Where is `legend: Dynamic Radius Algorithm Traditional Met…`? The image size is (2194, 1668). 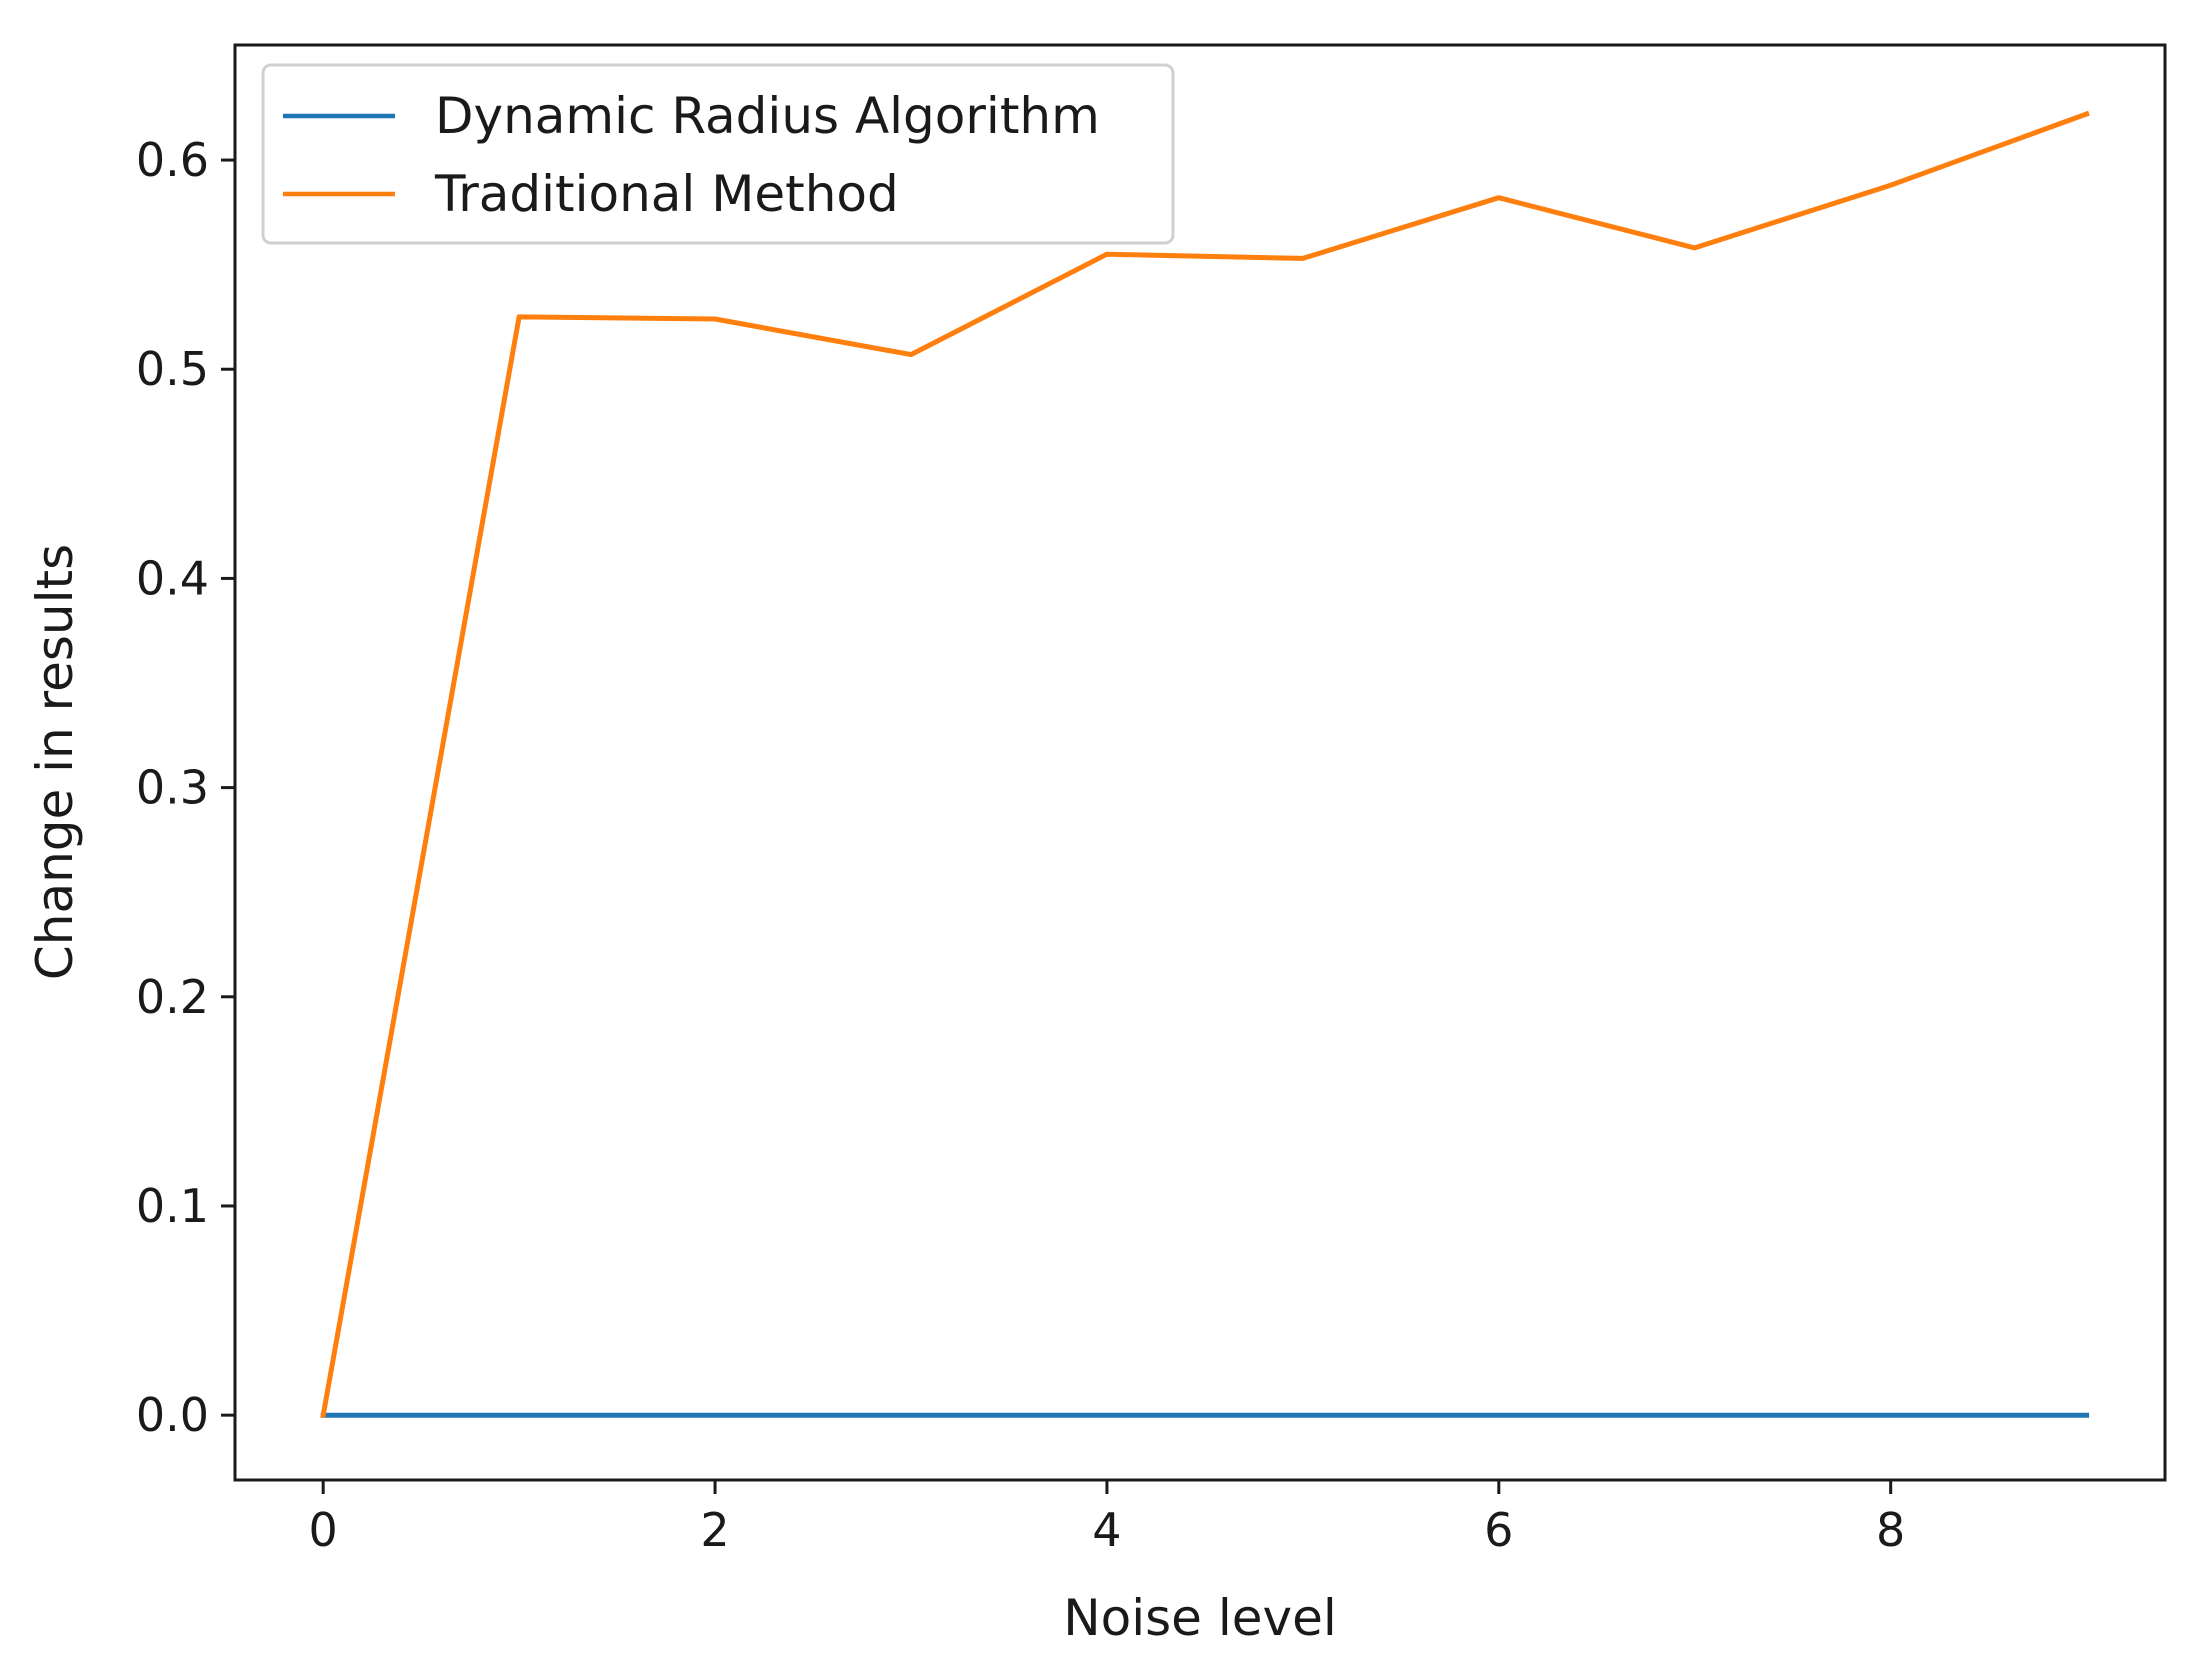 legend: Dynamic Radius Algorithm Traditional Met… is located at coordinates (718, 154).